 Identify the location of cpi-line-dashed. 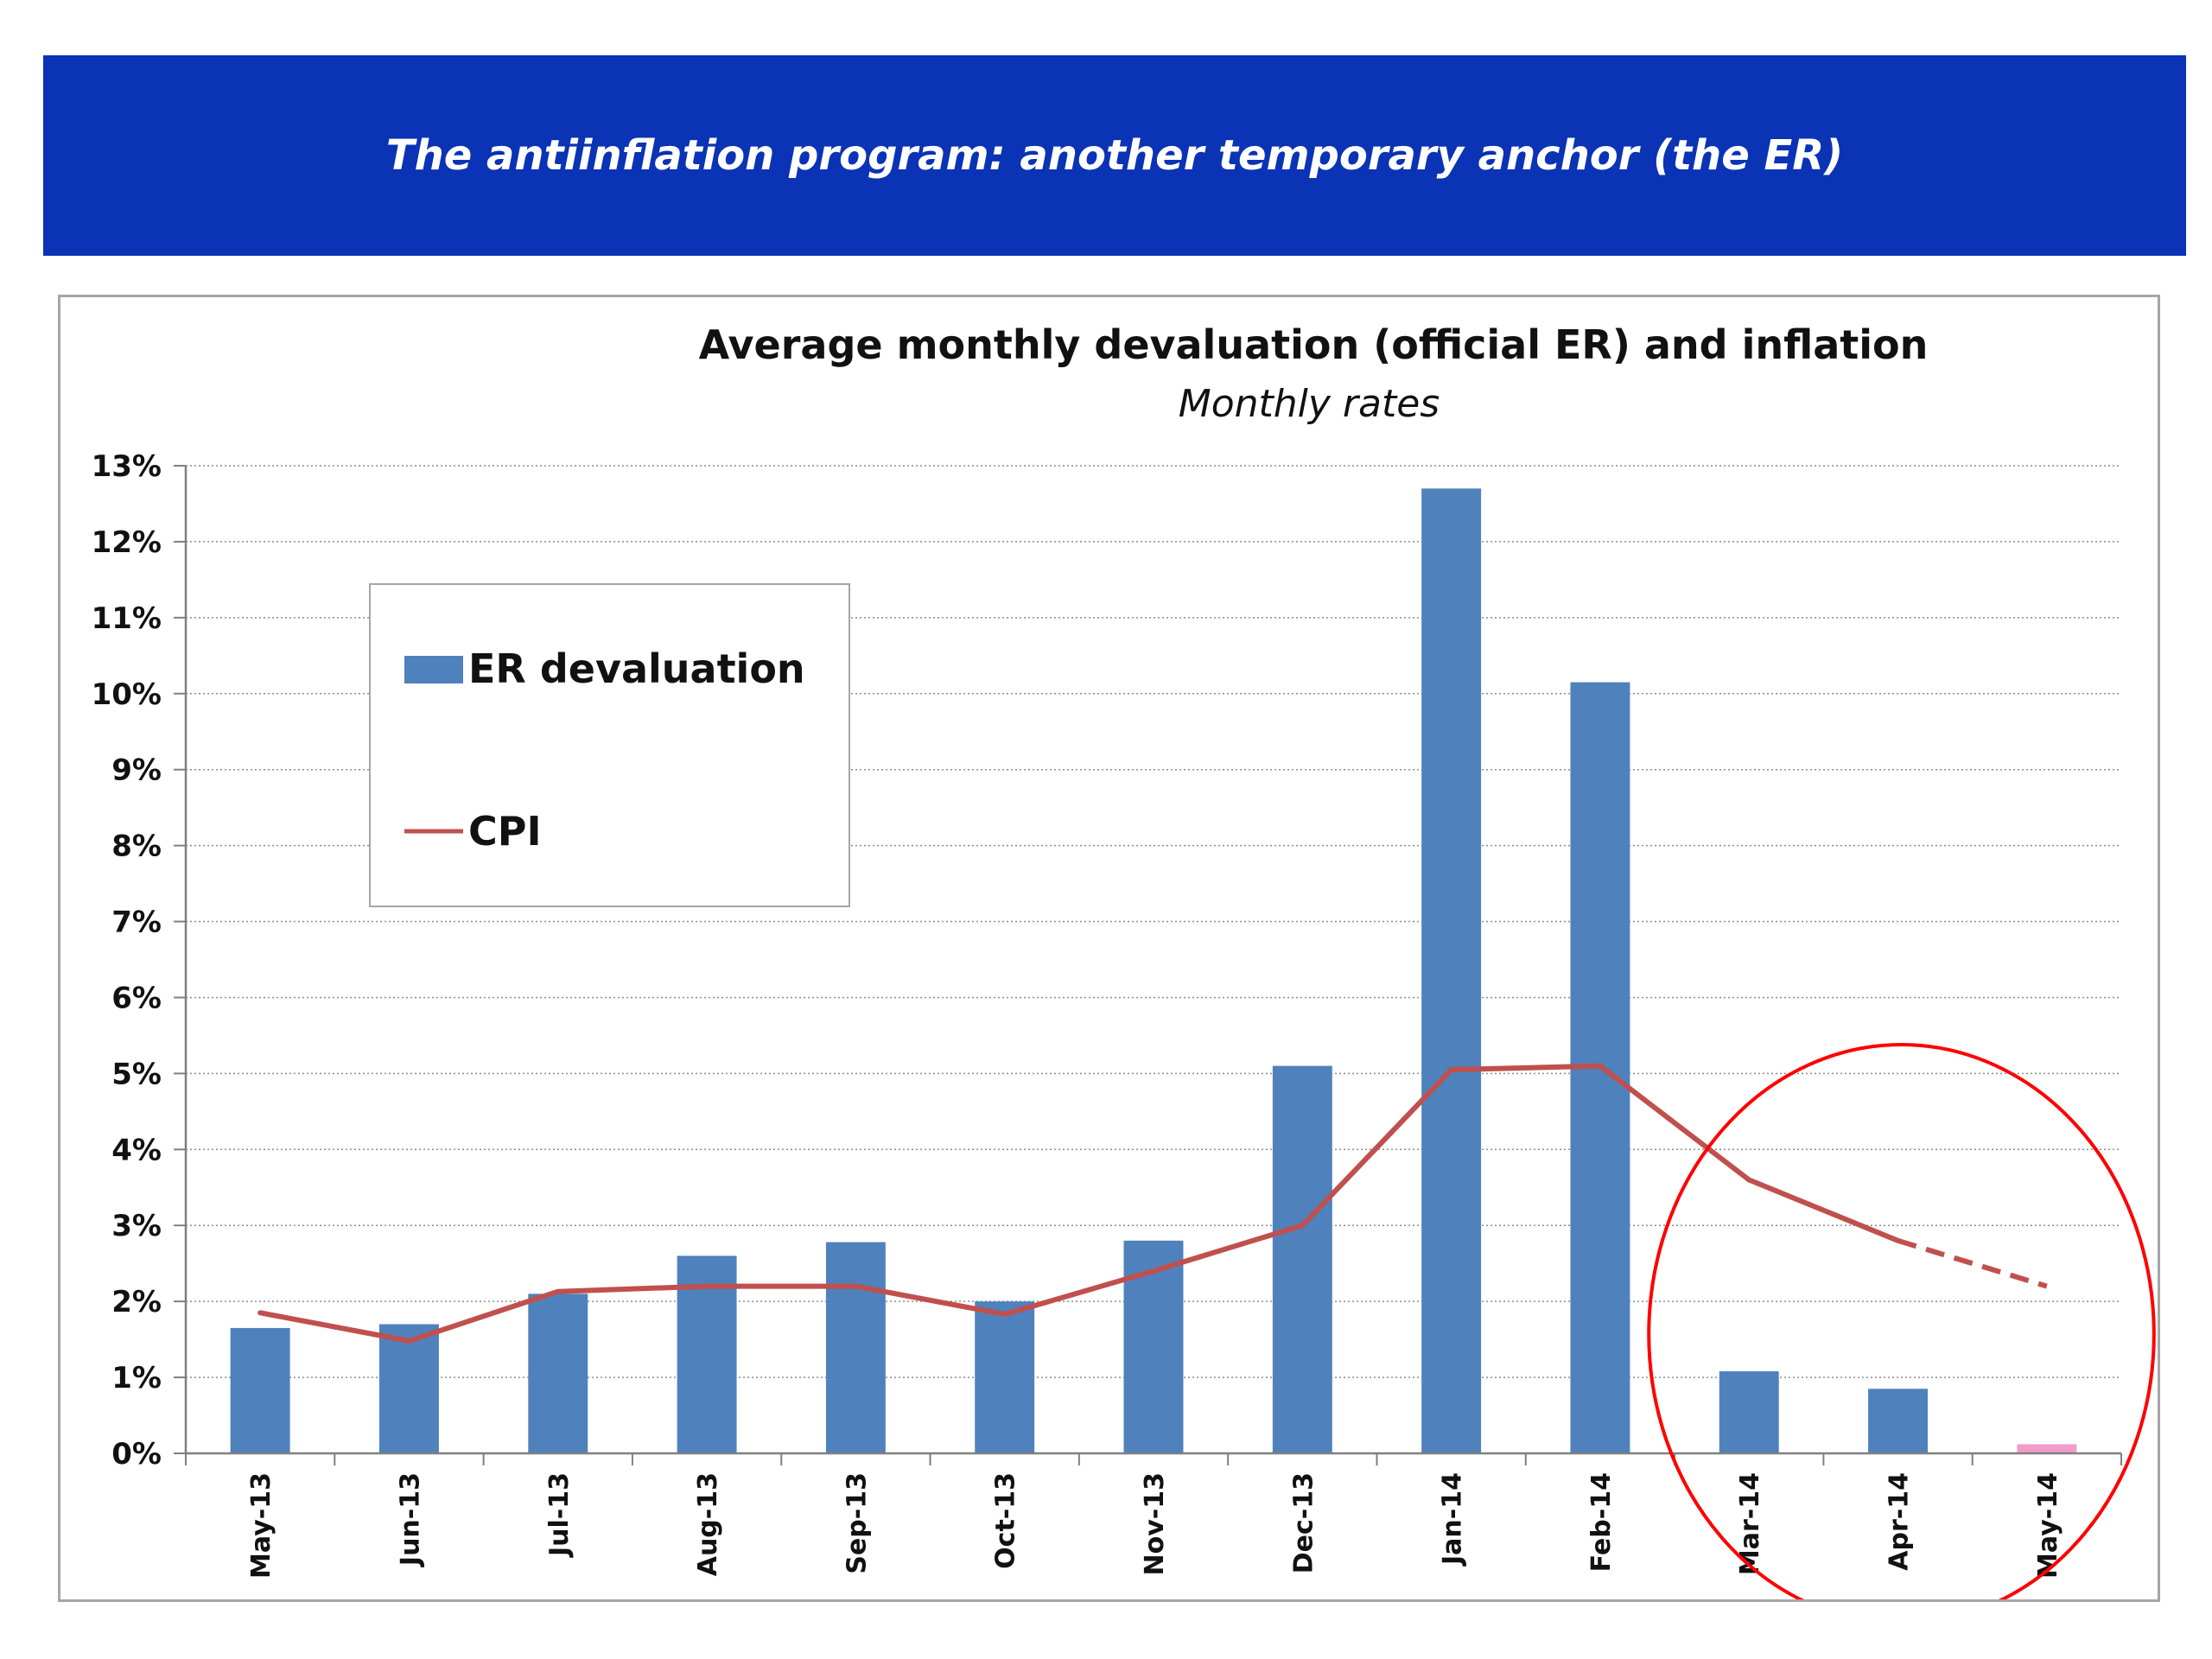
(1972, 1263).